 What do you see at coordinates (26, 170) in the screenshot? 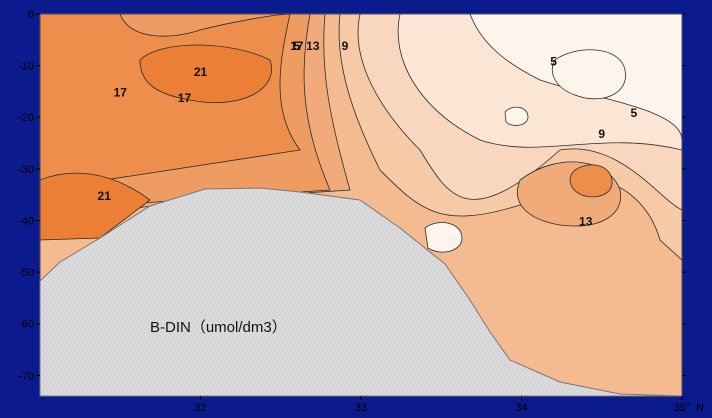
I see `y-tick-label: -30` at bounding box center [26, 170].